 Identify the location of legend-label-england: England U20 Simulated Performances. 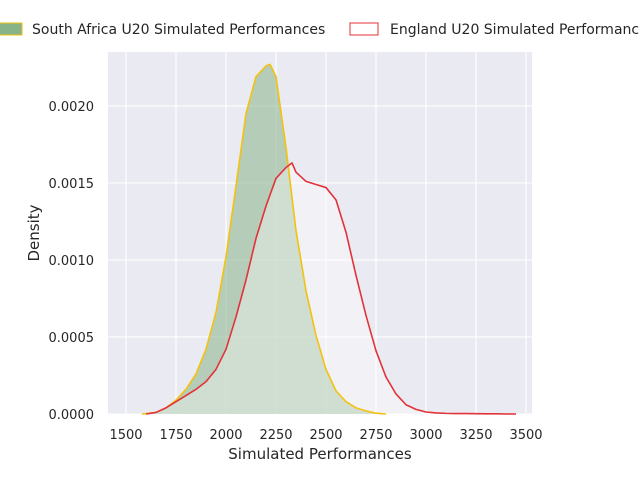
(515, 30).